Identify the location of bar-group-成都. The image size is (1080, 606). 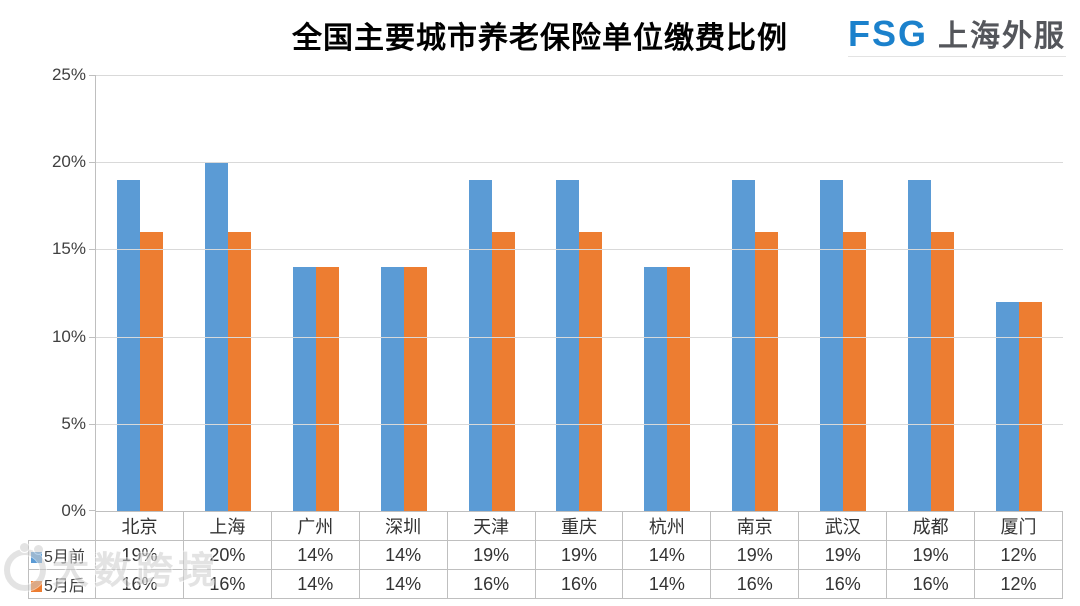
(931, 293).